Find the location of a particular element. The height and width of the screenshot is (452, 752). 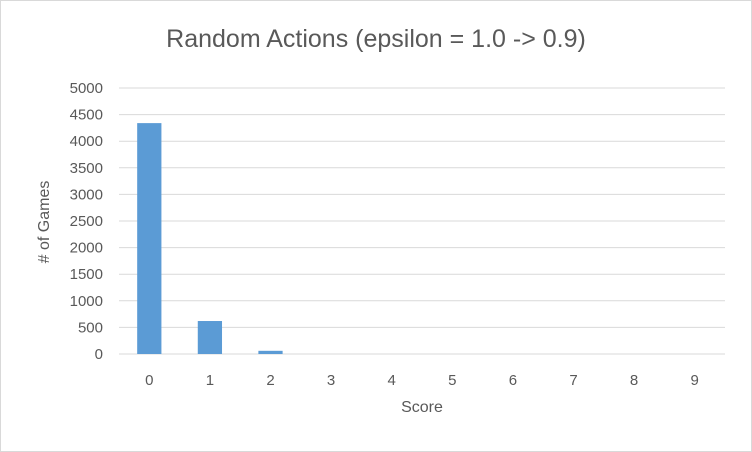

x-axis-label: Score is located at coordinates (422, 407).